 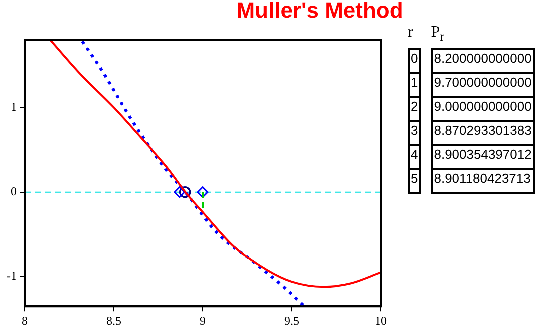 I want to click on chart-title: Muller's Method, so click(x=320, y=12).